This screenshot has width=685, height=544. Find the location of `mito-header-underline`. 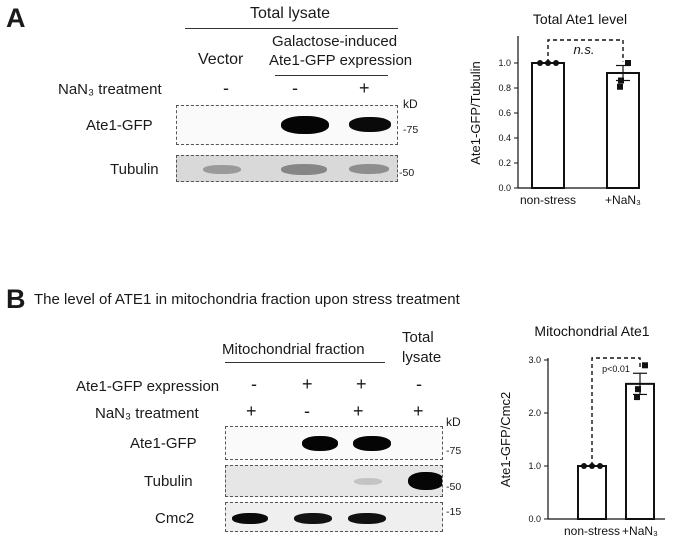

mito-header-underline is located at coordinates (305, 362).